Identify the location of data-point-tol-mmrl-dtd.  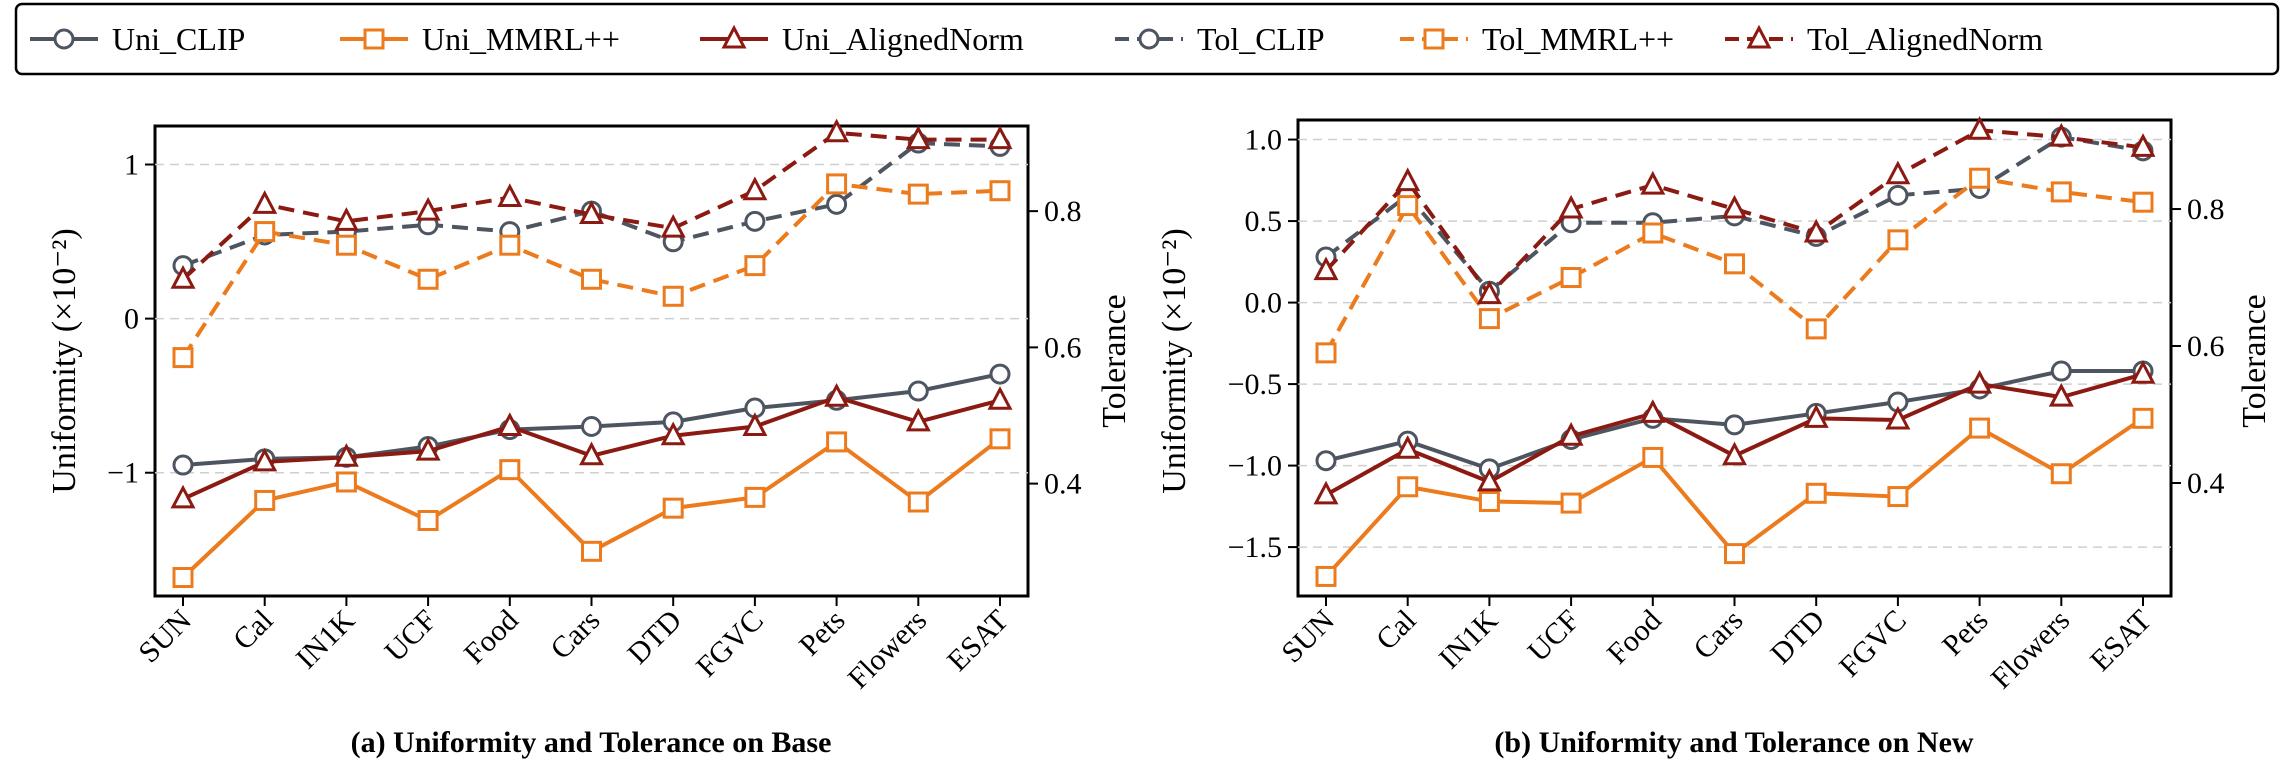
(673, 296).